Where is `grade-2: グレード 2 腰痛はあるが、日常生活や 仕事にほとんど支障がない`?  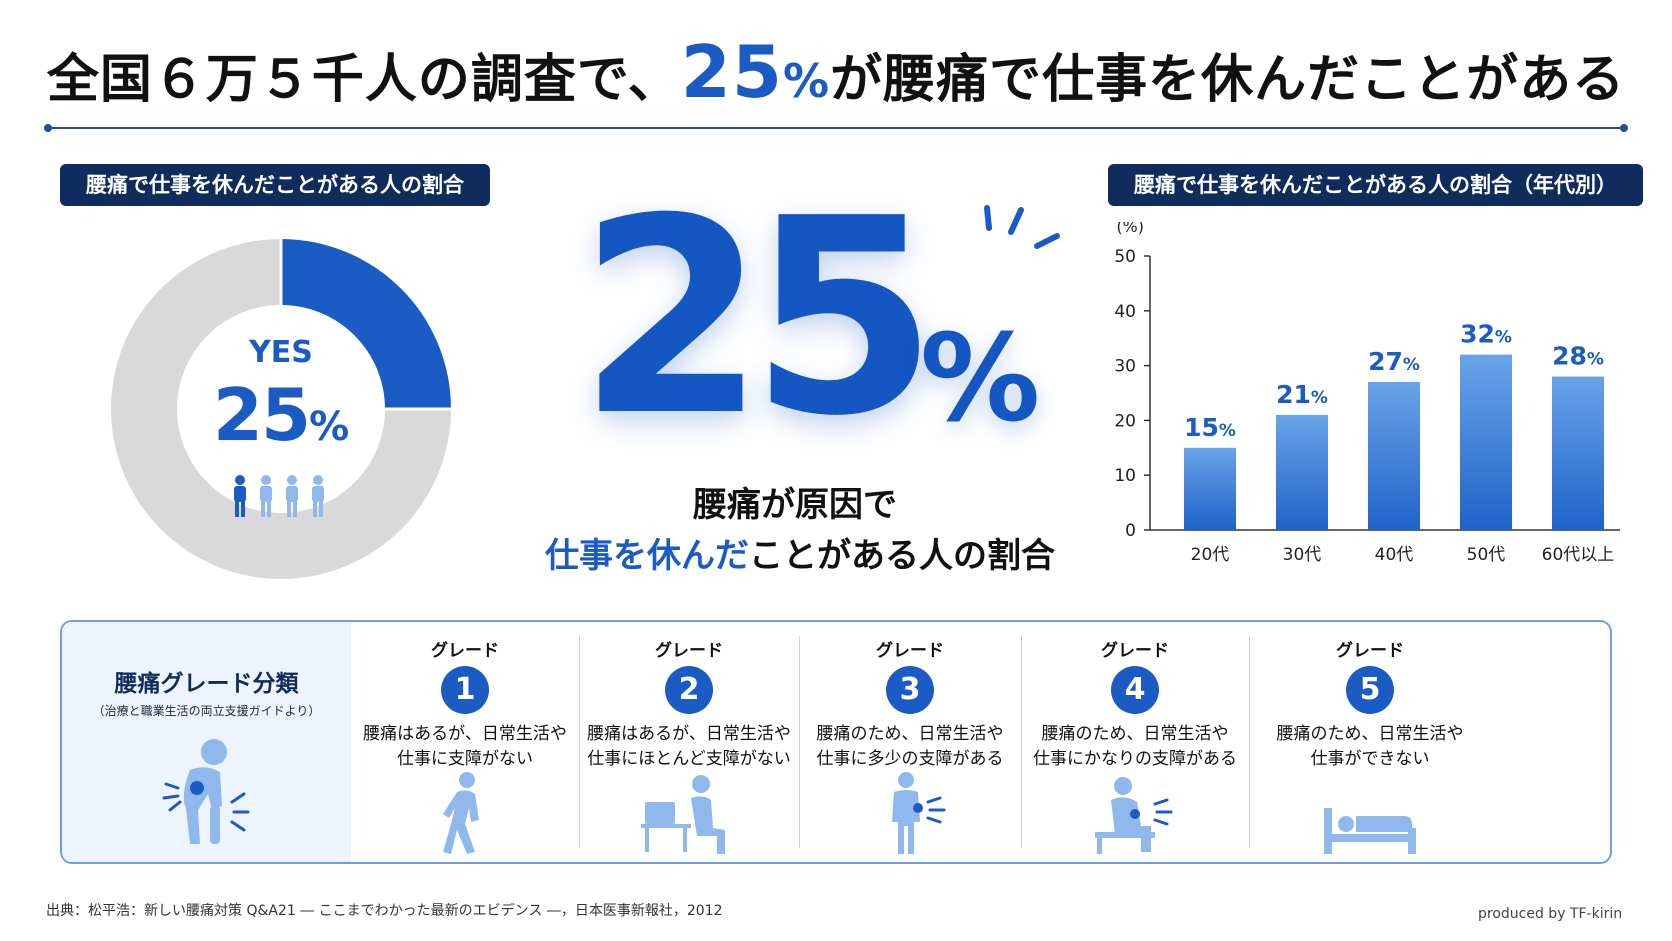
grade-2: グレード 2 腰痛はあるが、日常生活や 仕事にほとんど支障がない is located at coordinates (689, 742).